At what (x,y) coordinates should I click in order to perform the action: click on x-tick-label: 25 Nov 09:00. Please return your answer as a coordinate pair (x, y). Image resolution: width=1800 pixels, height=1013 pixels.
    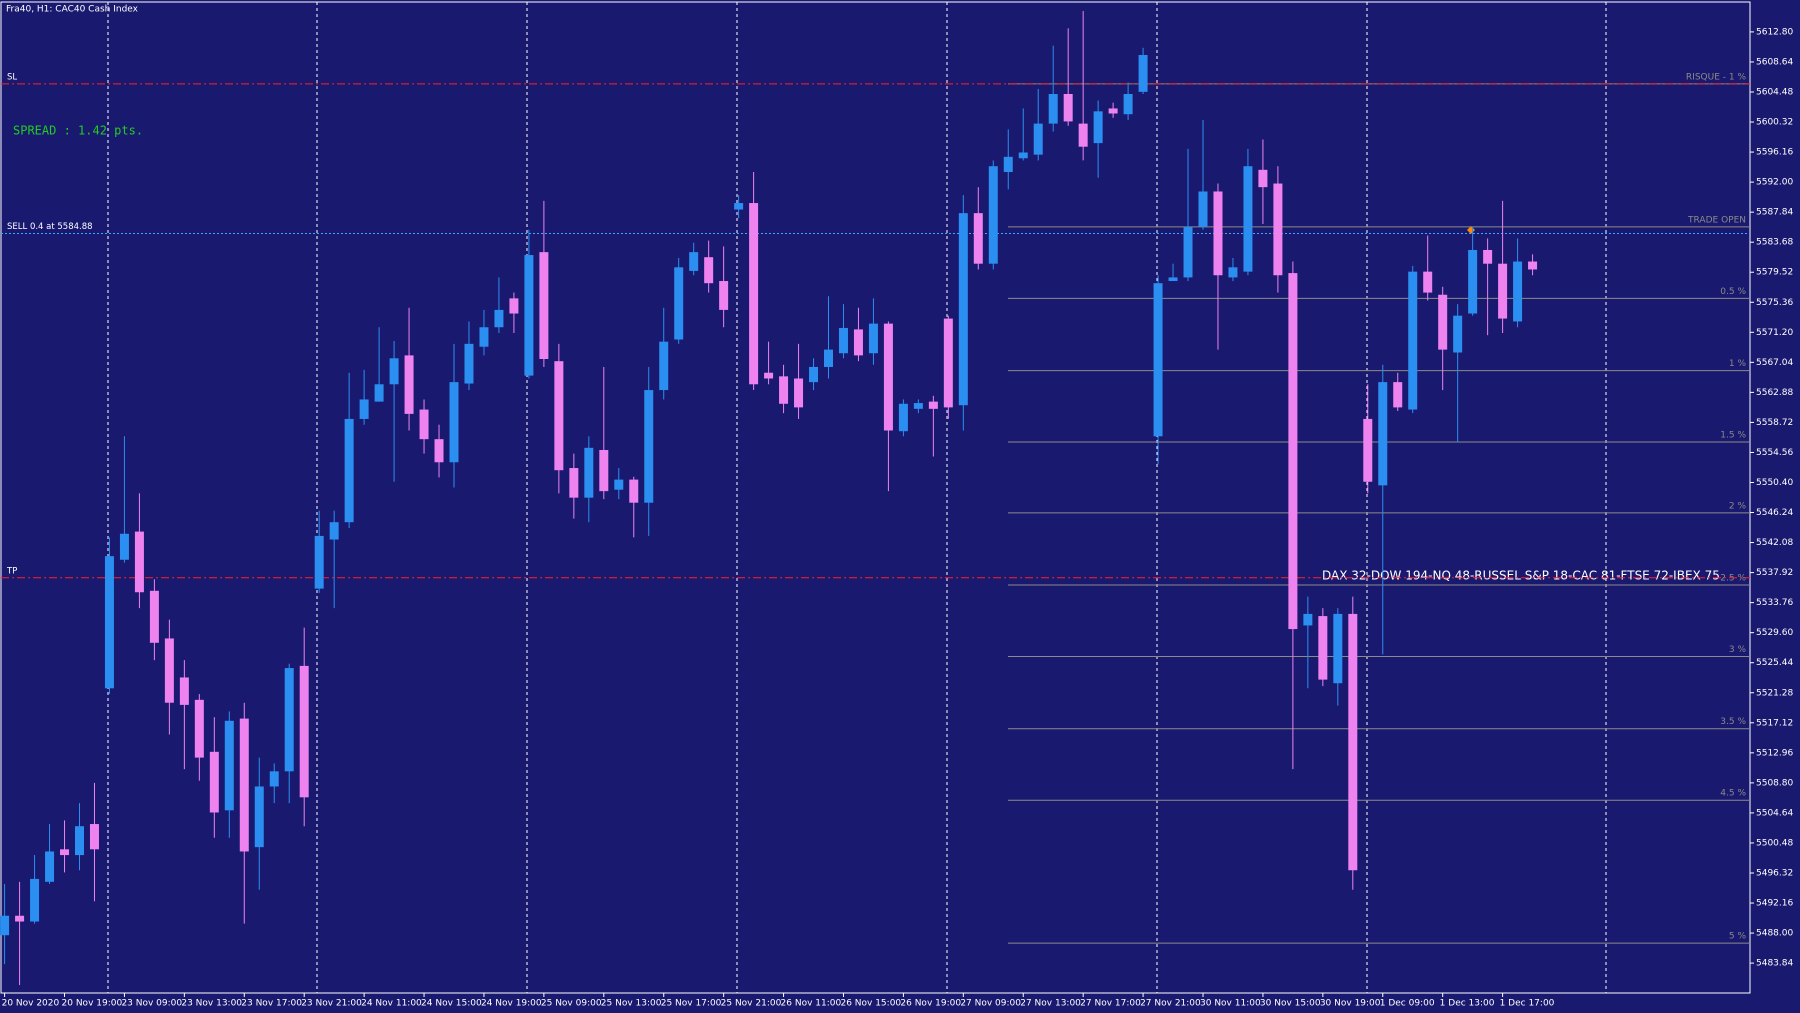
    Looking at the image, I should click on (571, 1004).